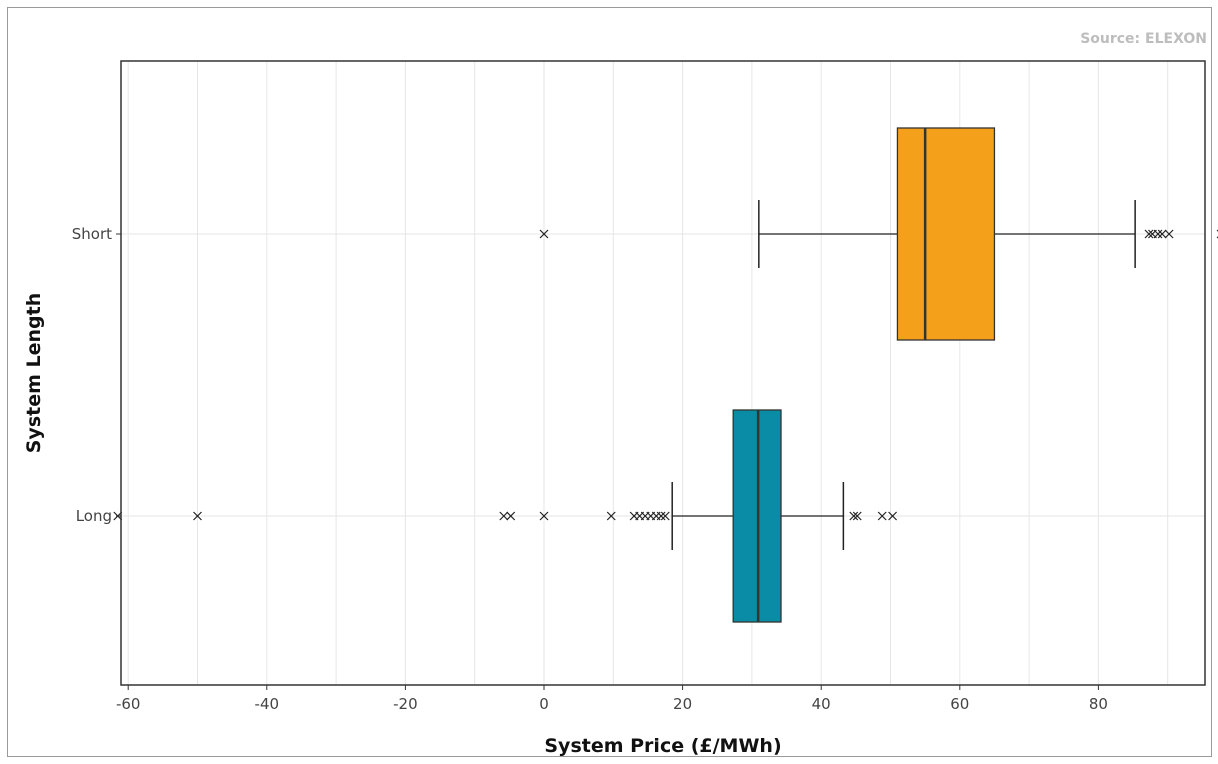 The height and width of the screenshot is (764, 1218). Describe the element at coordinates (946, 234) in the screenshot. I see `iqr-box` at that location.